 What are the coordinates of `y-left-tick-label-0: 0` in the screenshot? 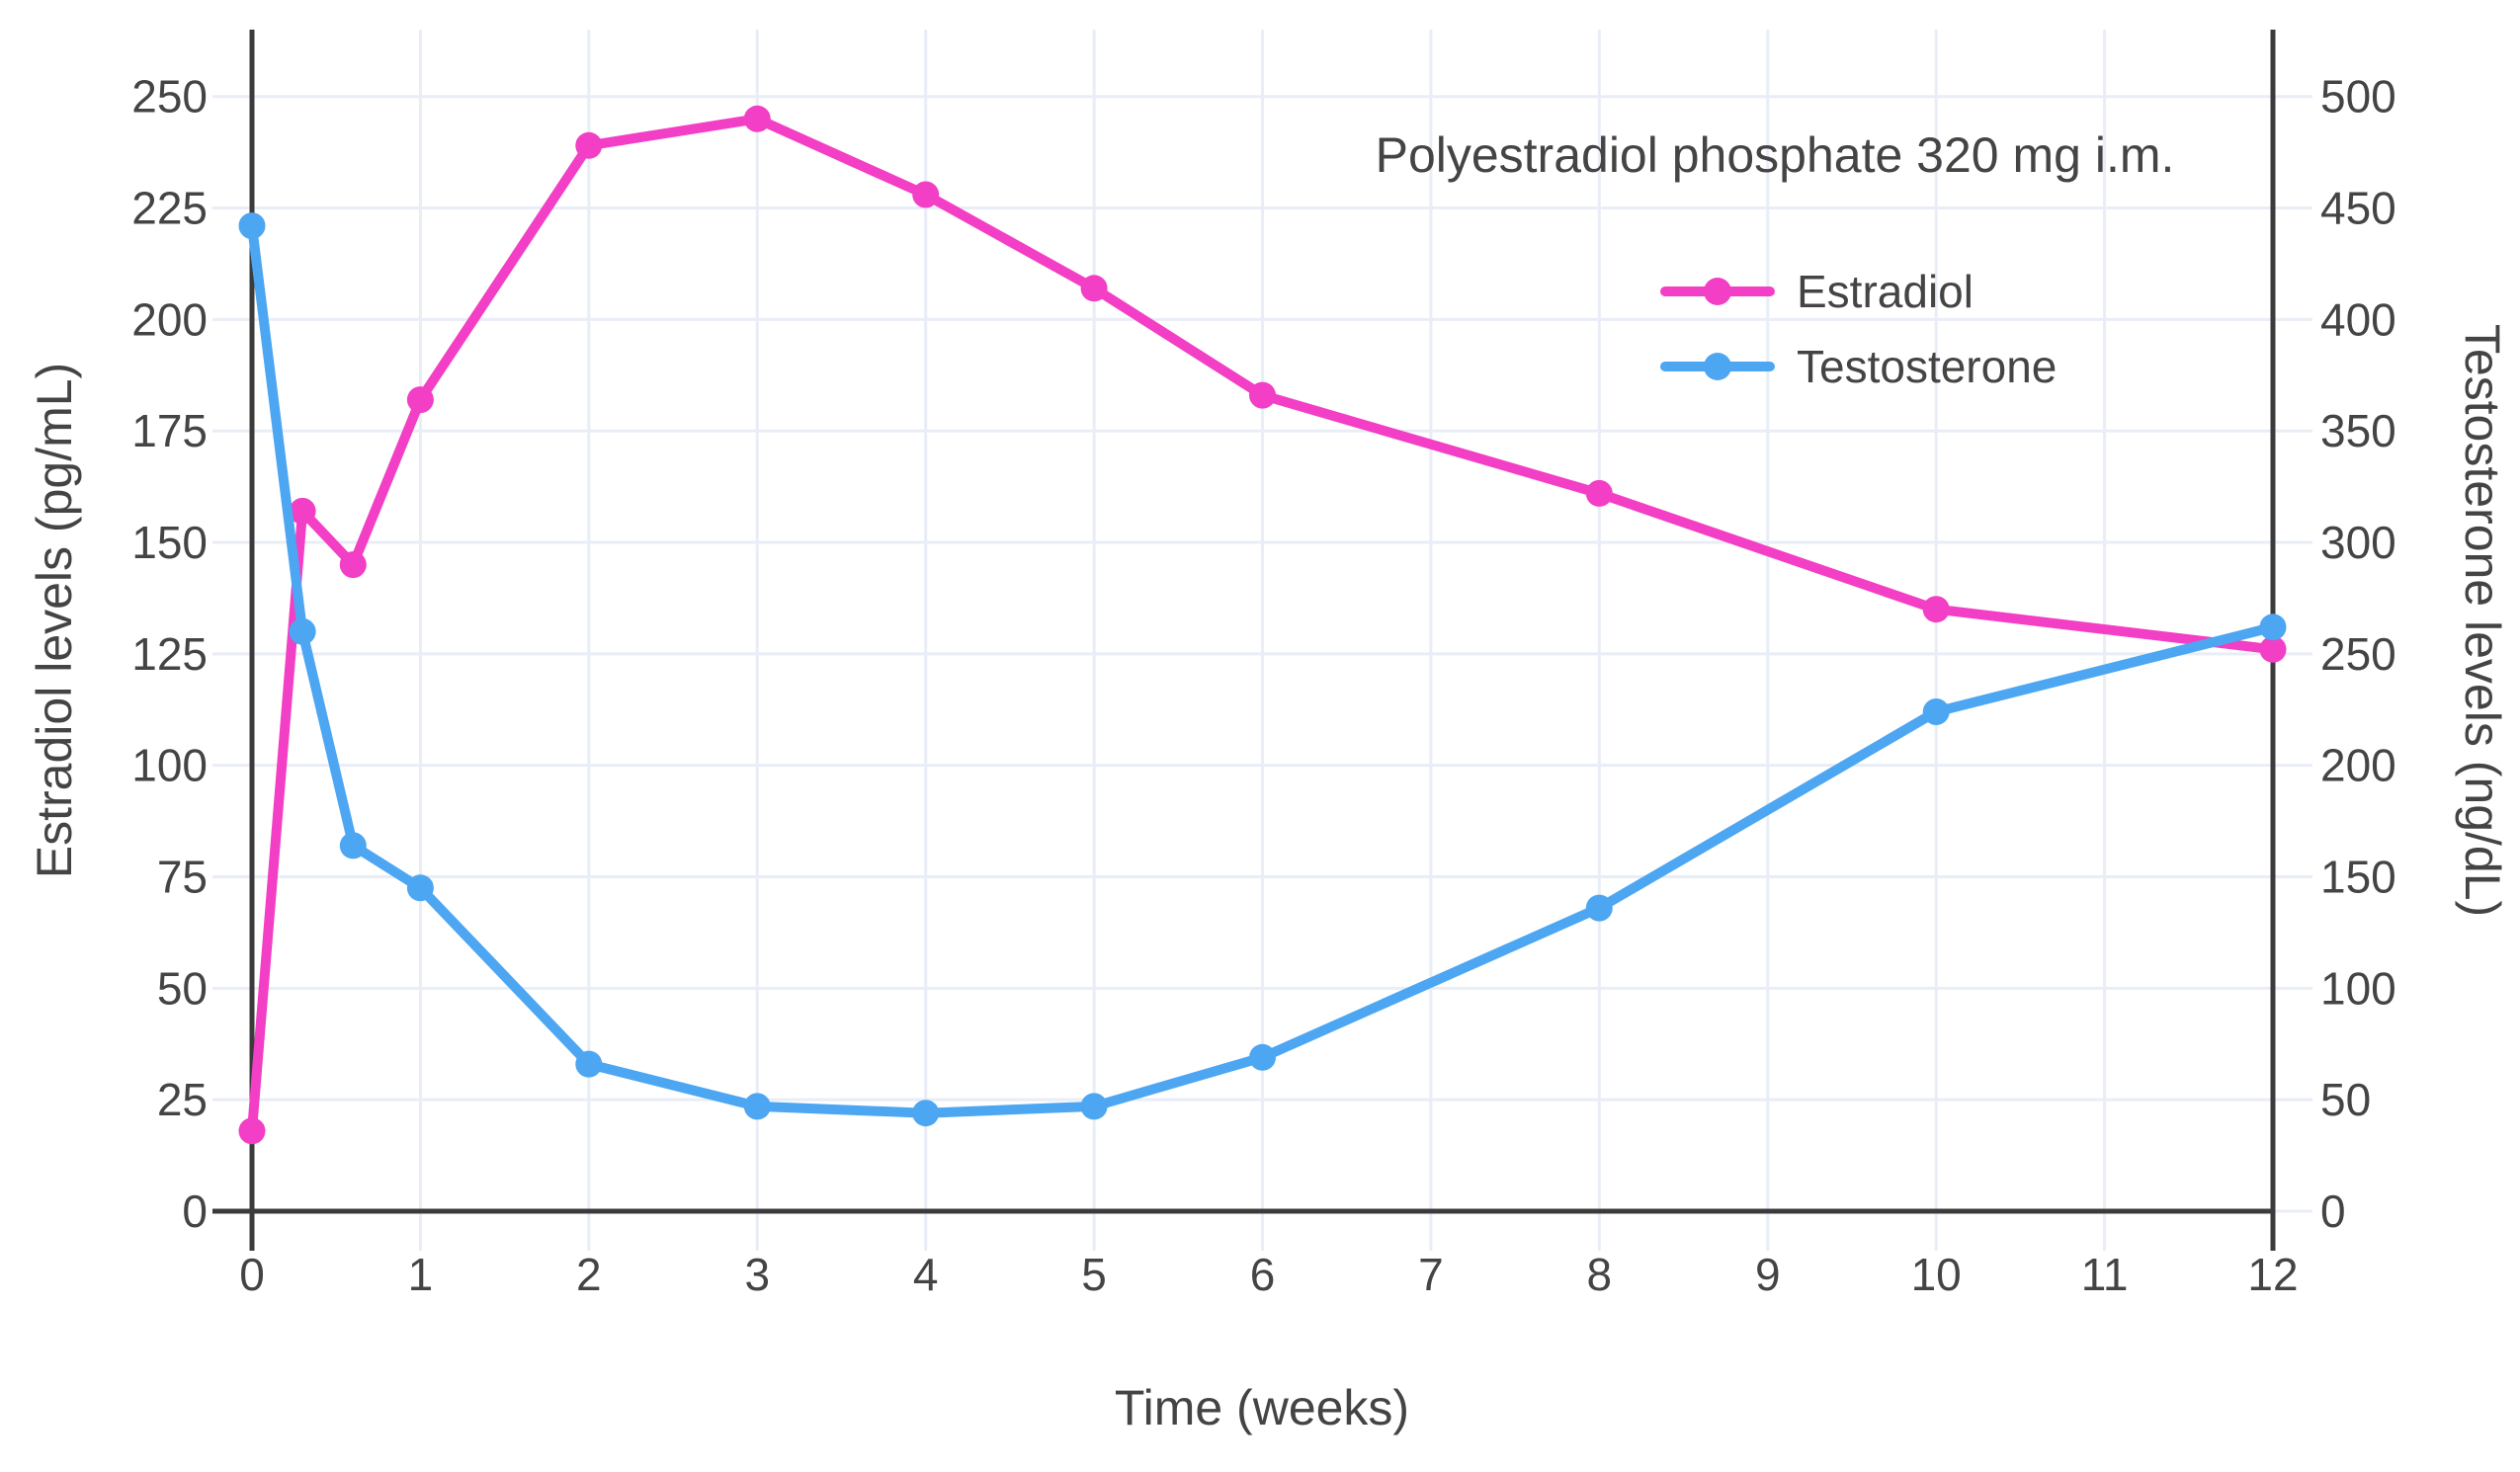 It's located at (195, 1211).